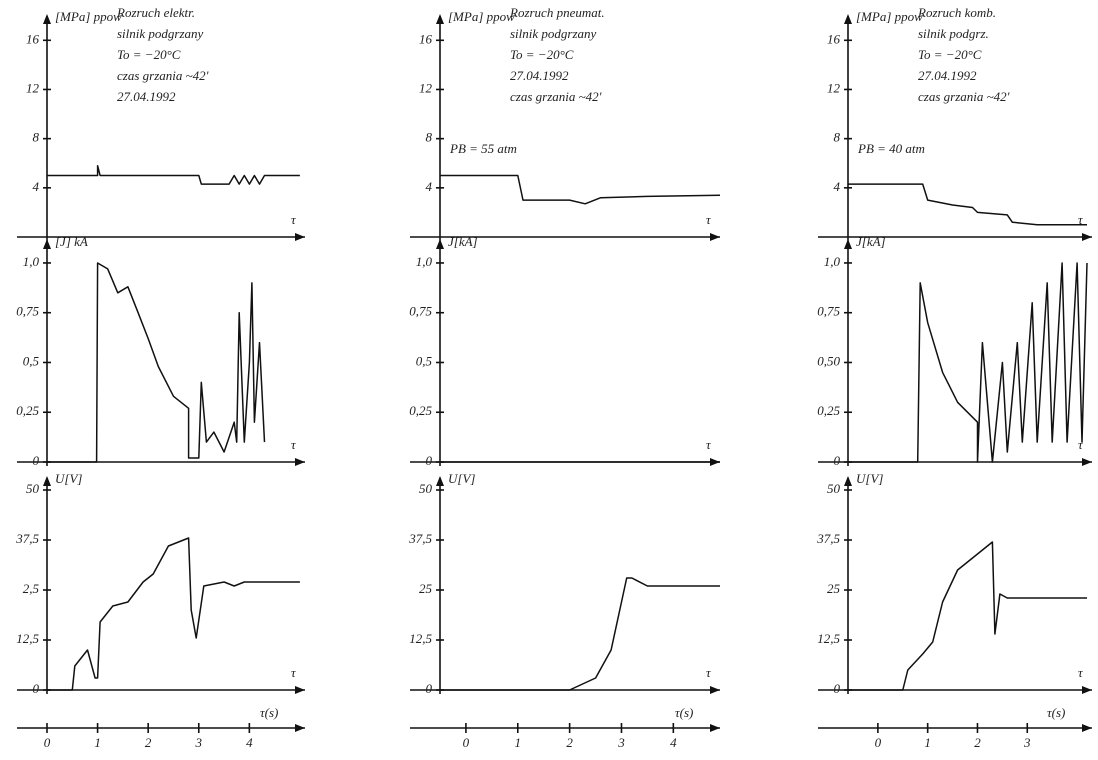  I want to click on annotation: Rozruch komb., so click(956, 12).